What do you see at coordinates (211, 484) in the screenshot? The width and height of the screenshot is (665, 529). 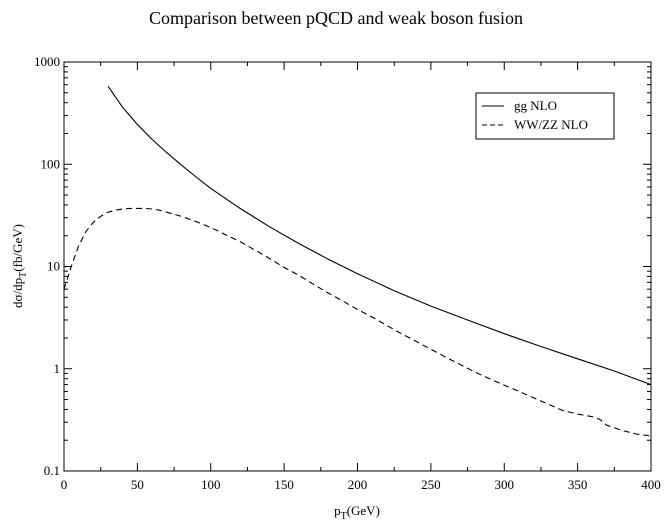 I see `x-tick-label: 100` at bounding box center [211, 484].